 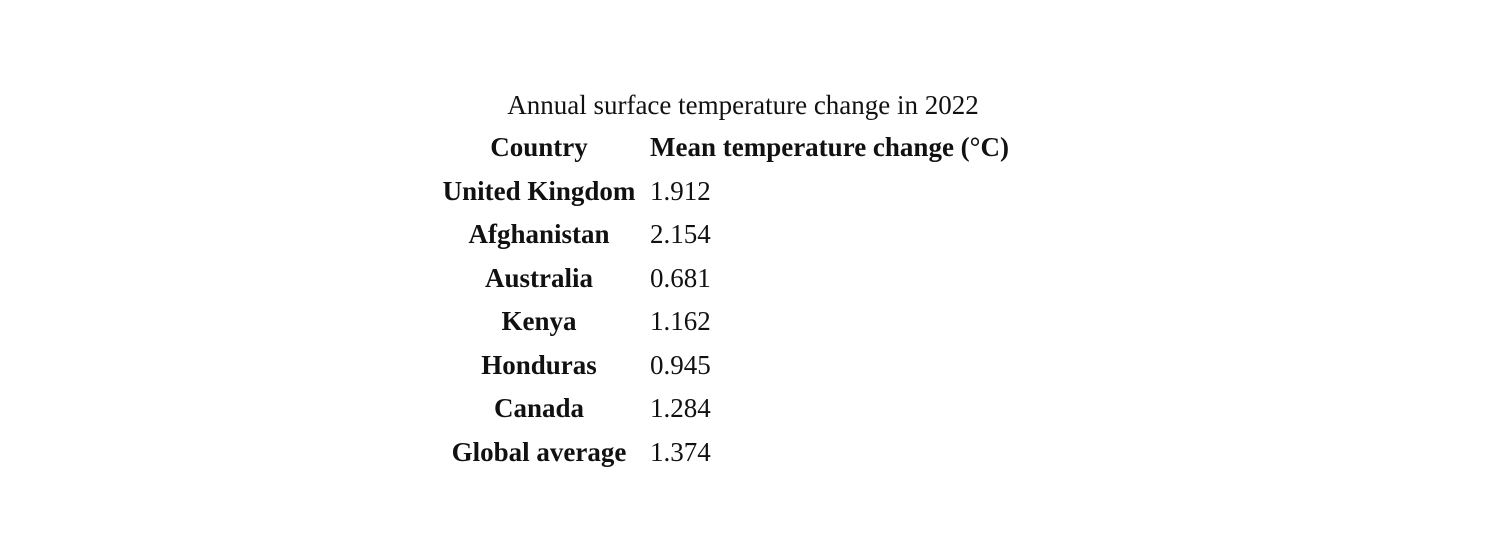 What do you see at coordinates (720, 235) in the screenshot?
I see `table-row: Afghanistan 2.154` at bounding box center [720, 235].